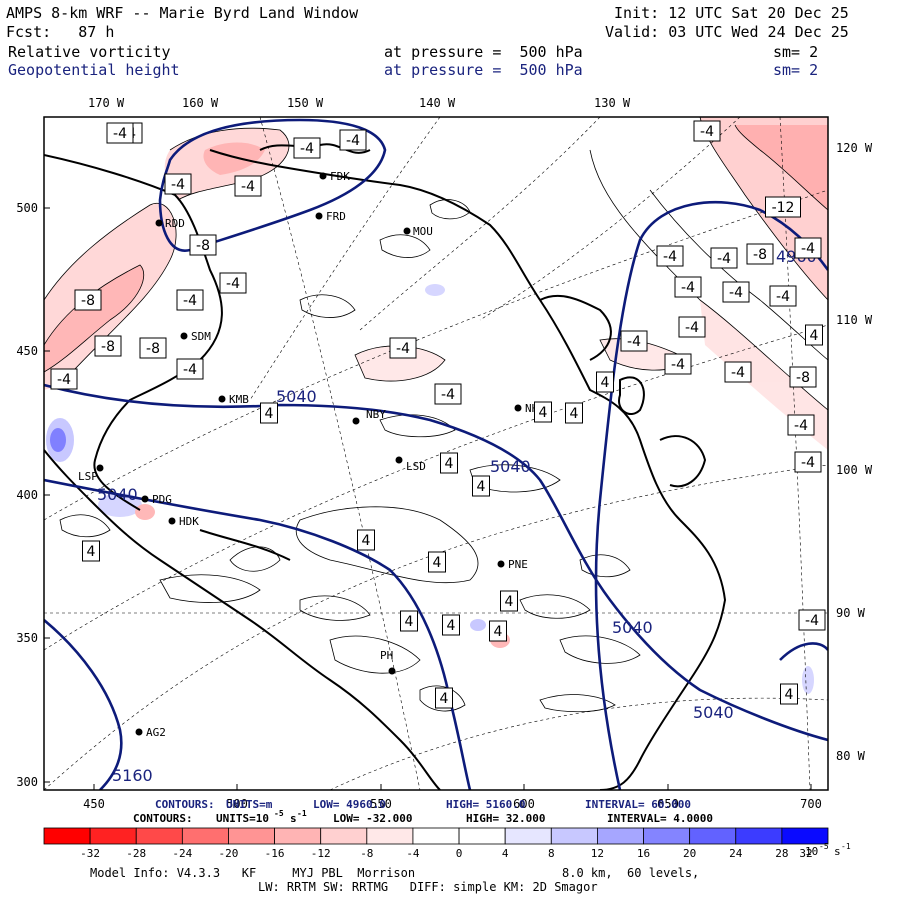 The image size is (900, 900). Describe the element at coordinates (153, 349) in the screenshot. I see `negative-vorticity-label: -8` at that location.